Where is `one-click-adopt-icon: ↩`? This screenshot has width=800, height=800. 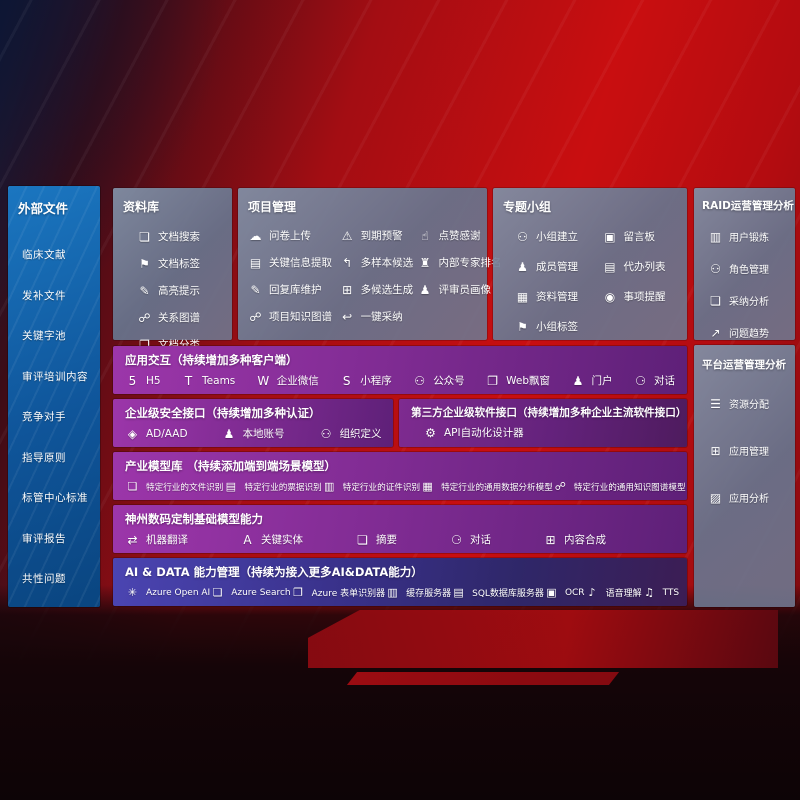 one-click-adopt-icon: ↩ is located at coordinates (347, 316).